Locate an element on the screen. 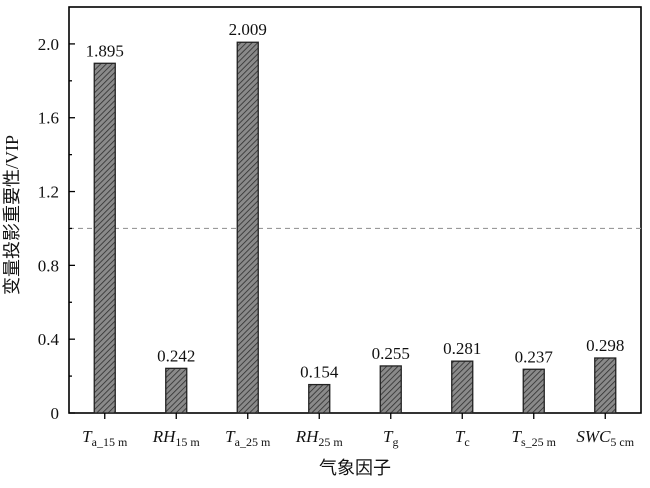 This screenshot has height=488, width=650. y-tick-label: 0.8 is located at coordinates (48, 265).